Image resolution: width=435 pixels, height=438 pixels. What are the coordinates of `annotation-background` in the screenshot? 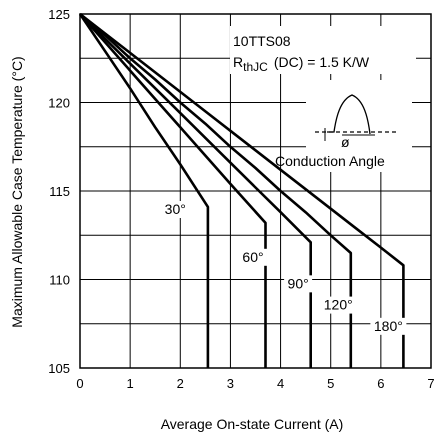 It's located at (323, 50).